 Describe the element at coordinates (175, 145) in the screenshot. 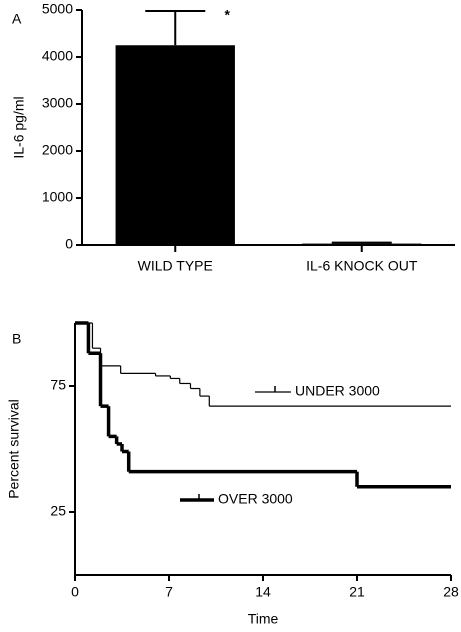

I see `bar` at that location.